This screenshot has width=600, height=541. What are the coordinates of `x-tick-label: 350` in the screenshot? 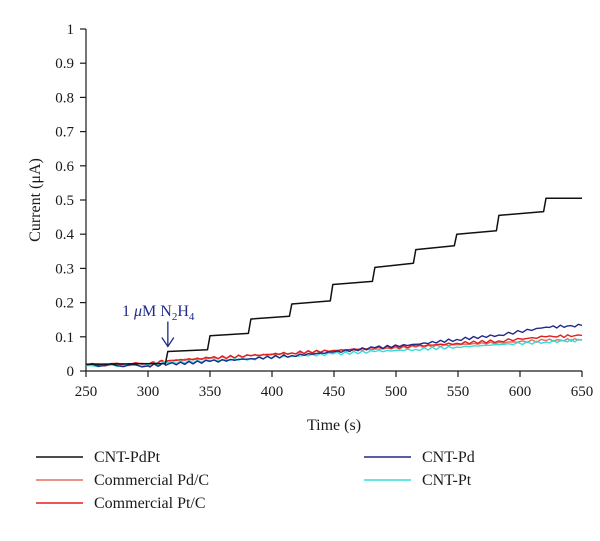 It's located at (210, 392).